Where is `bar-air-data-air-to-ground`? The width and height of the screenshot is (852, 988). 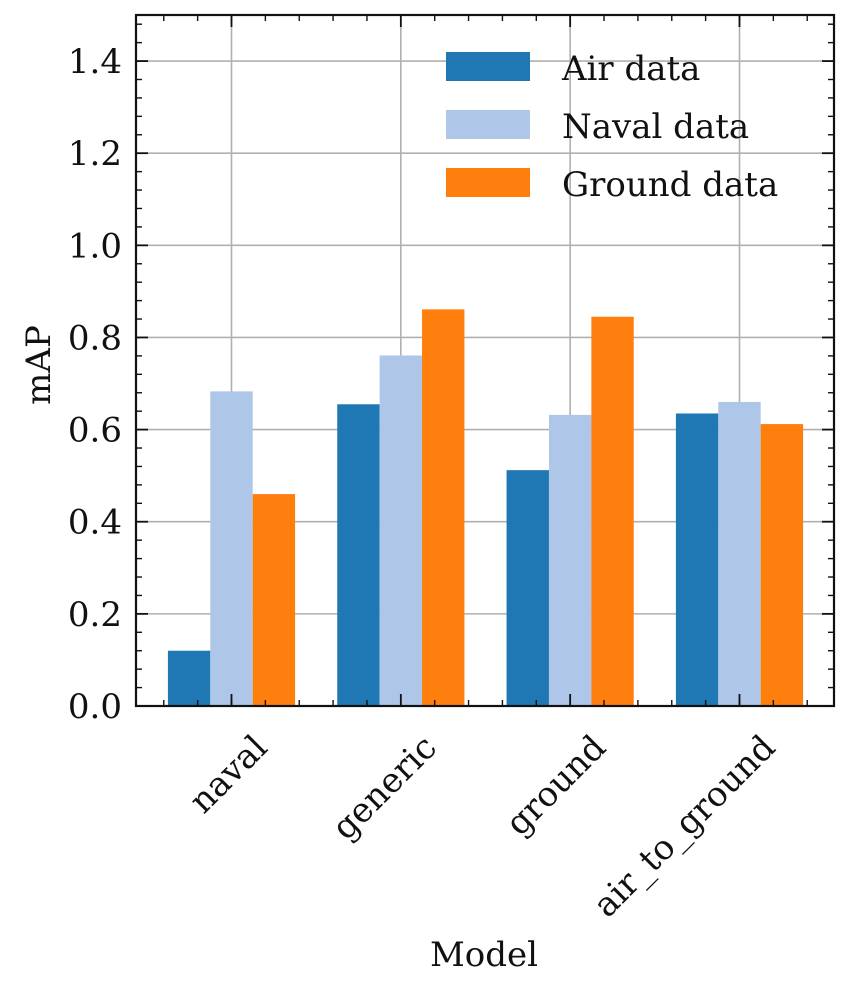 bar-air-data-air-to-ground is located at coordinates (697, 559).